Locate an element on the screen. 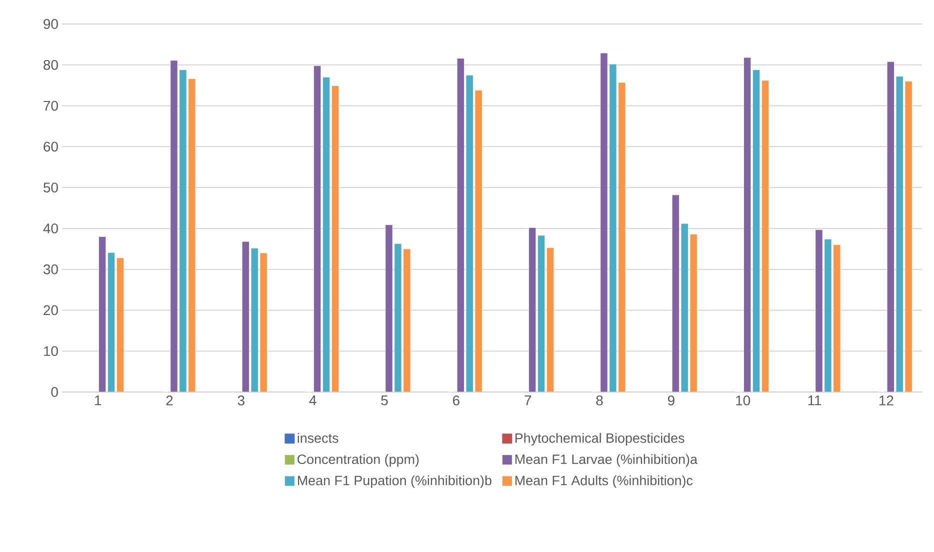 Image resolution: width=934 pixels, height=552 pixels. x-tick-label: 4 is located at coordinates (312, 401).